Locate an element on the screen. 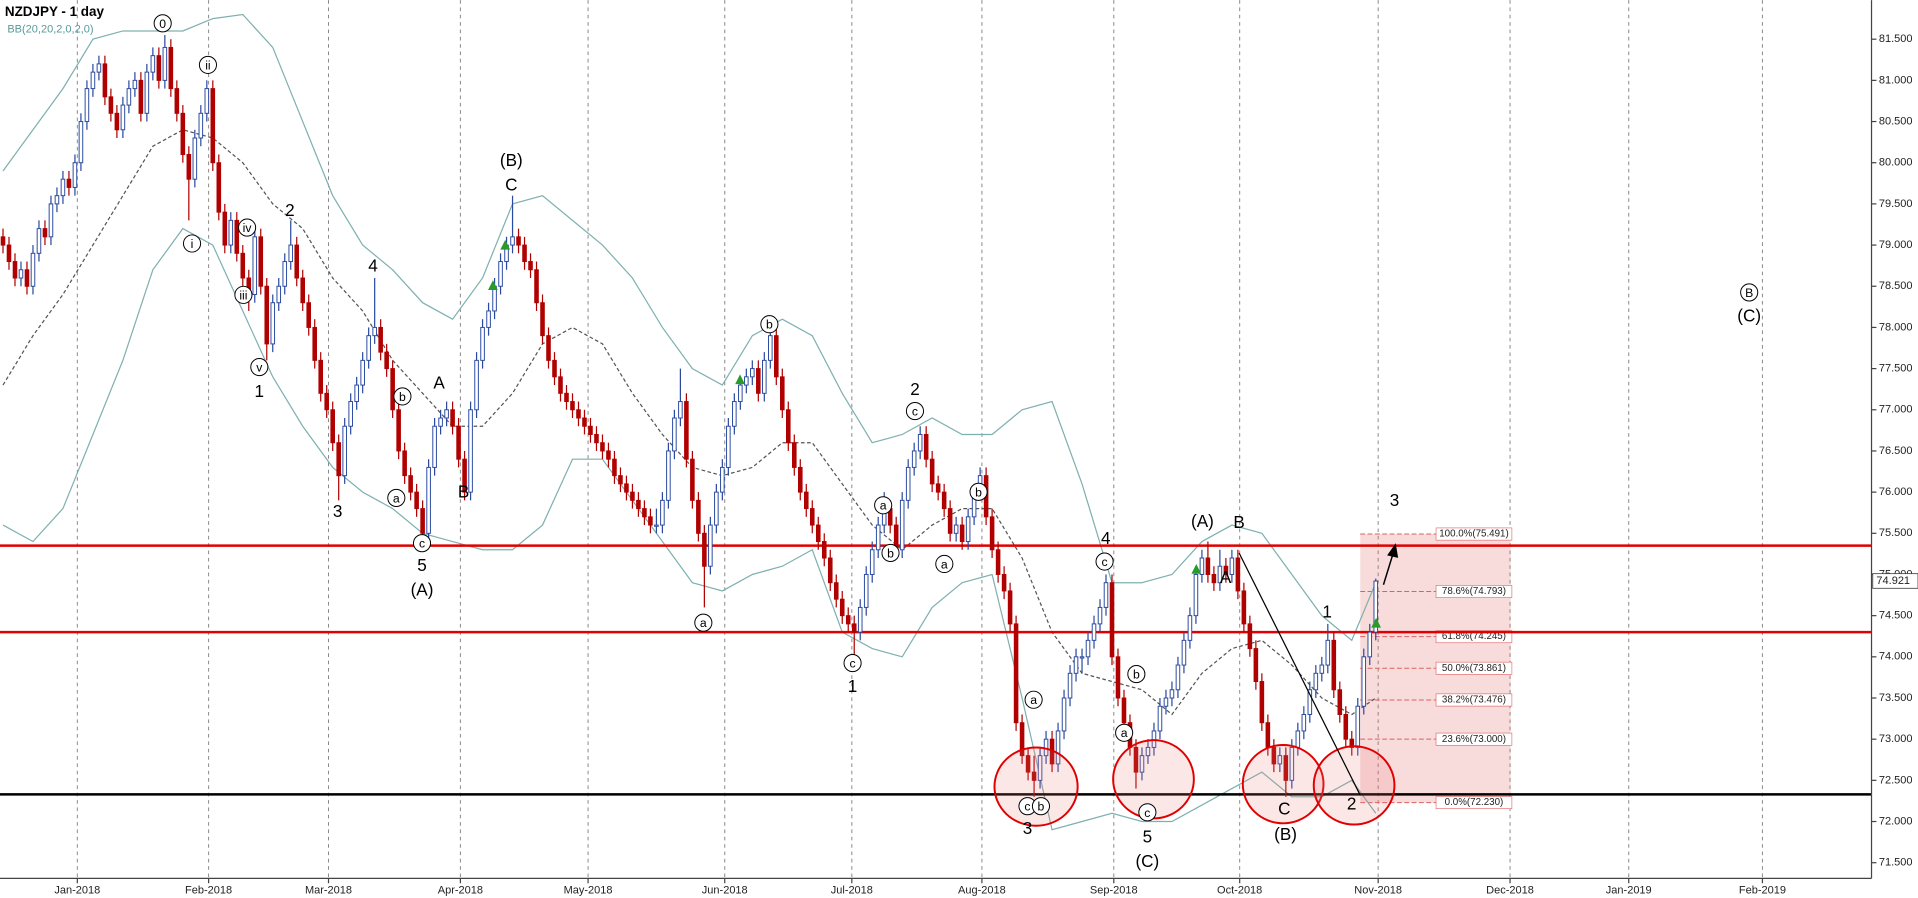 Image resolution: width=1918 pixels, height=898 pixels. wave-label: (B) is located at coordinates (1285, 834).